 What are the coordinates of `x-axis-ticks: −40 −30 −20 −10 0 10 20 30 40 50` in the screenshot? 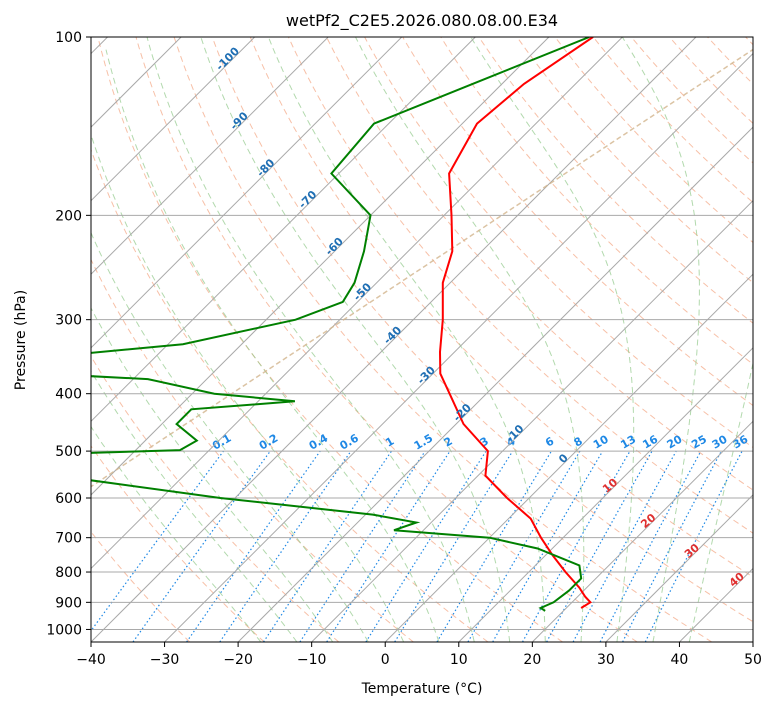 It's located at (419, 655).